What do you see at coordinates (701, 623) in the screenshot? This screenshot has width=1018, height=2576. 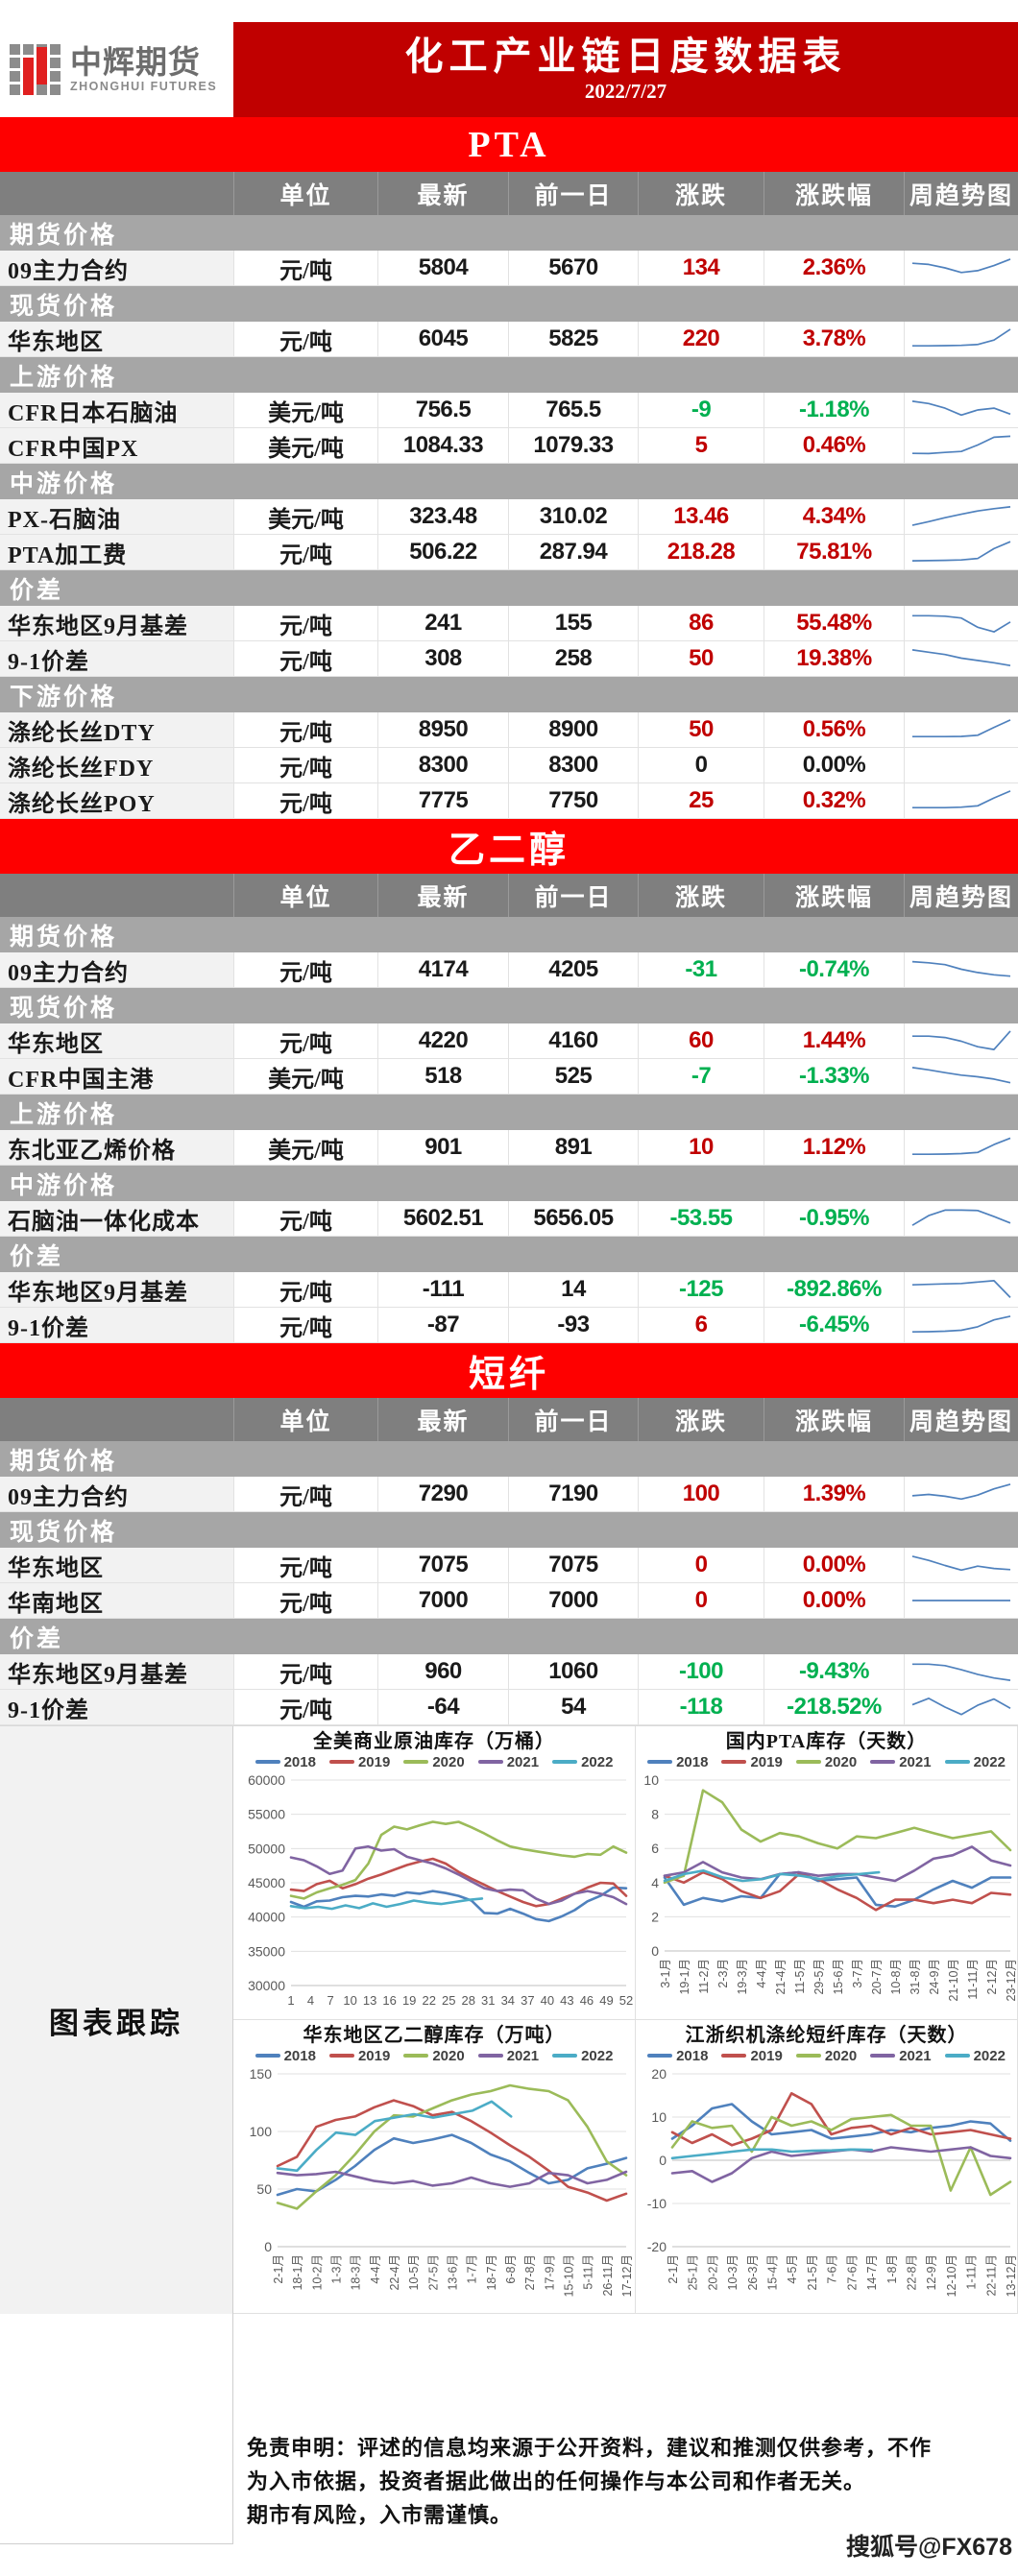 I see `change-cell: 86` at bounding box center [701, 623].